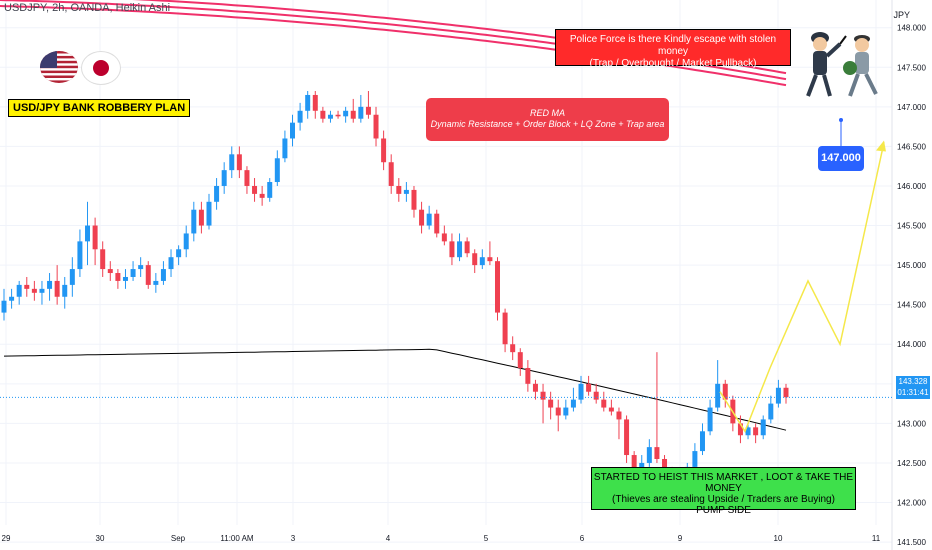 This screenshot has height=550, width=932. I want to click on x-tick-label: 6, so click(582, 538).